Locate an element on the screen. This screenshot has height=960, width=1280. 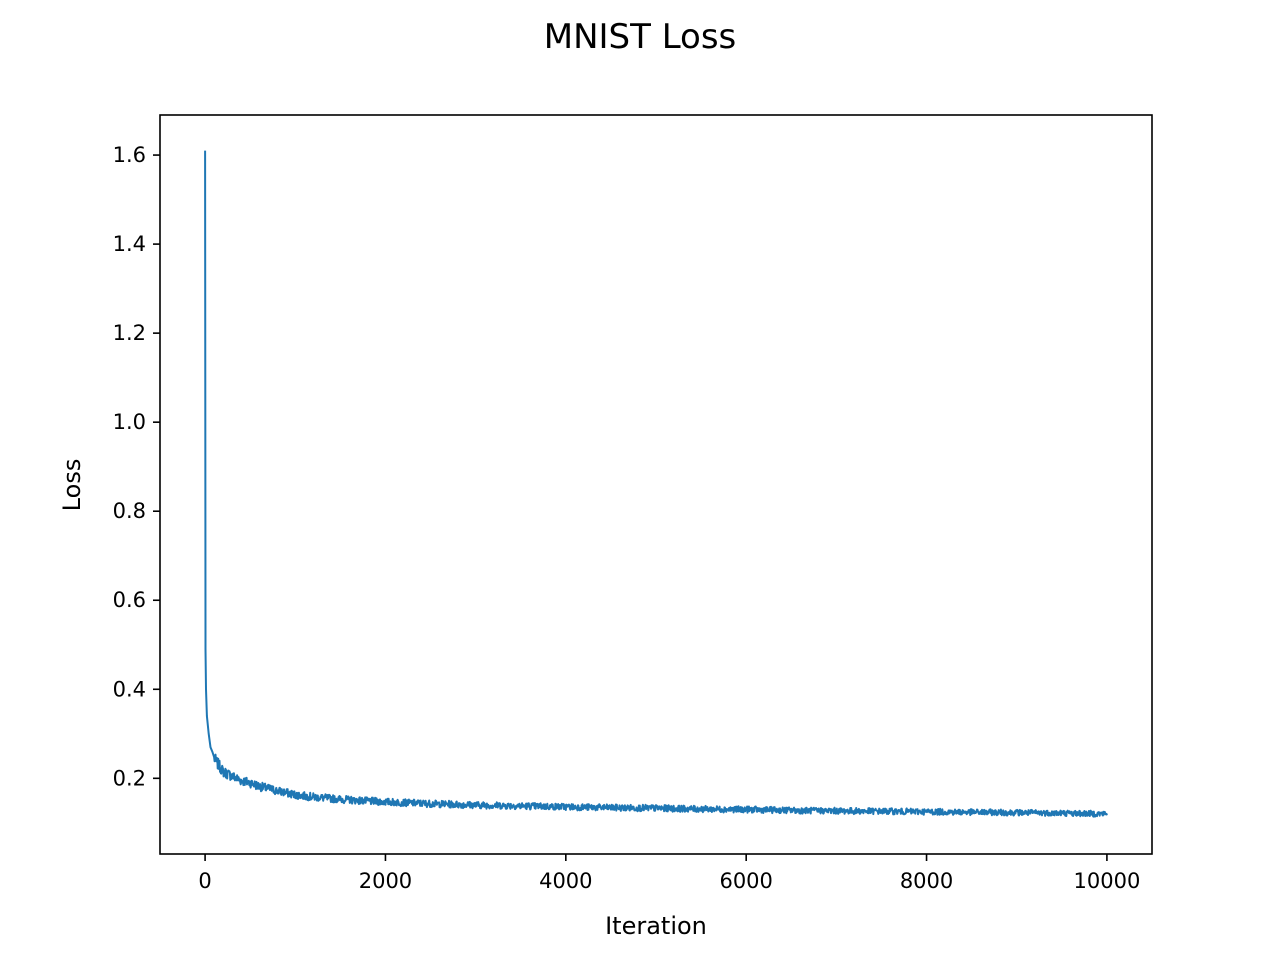
x-axis-label: Iteration is located at coordinates (656, 926).